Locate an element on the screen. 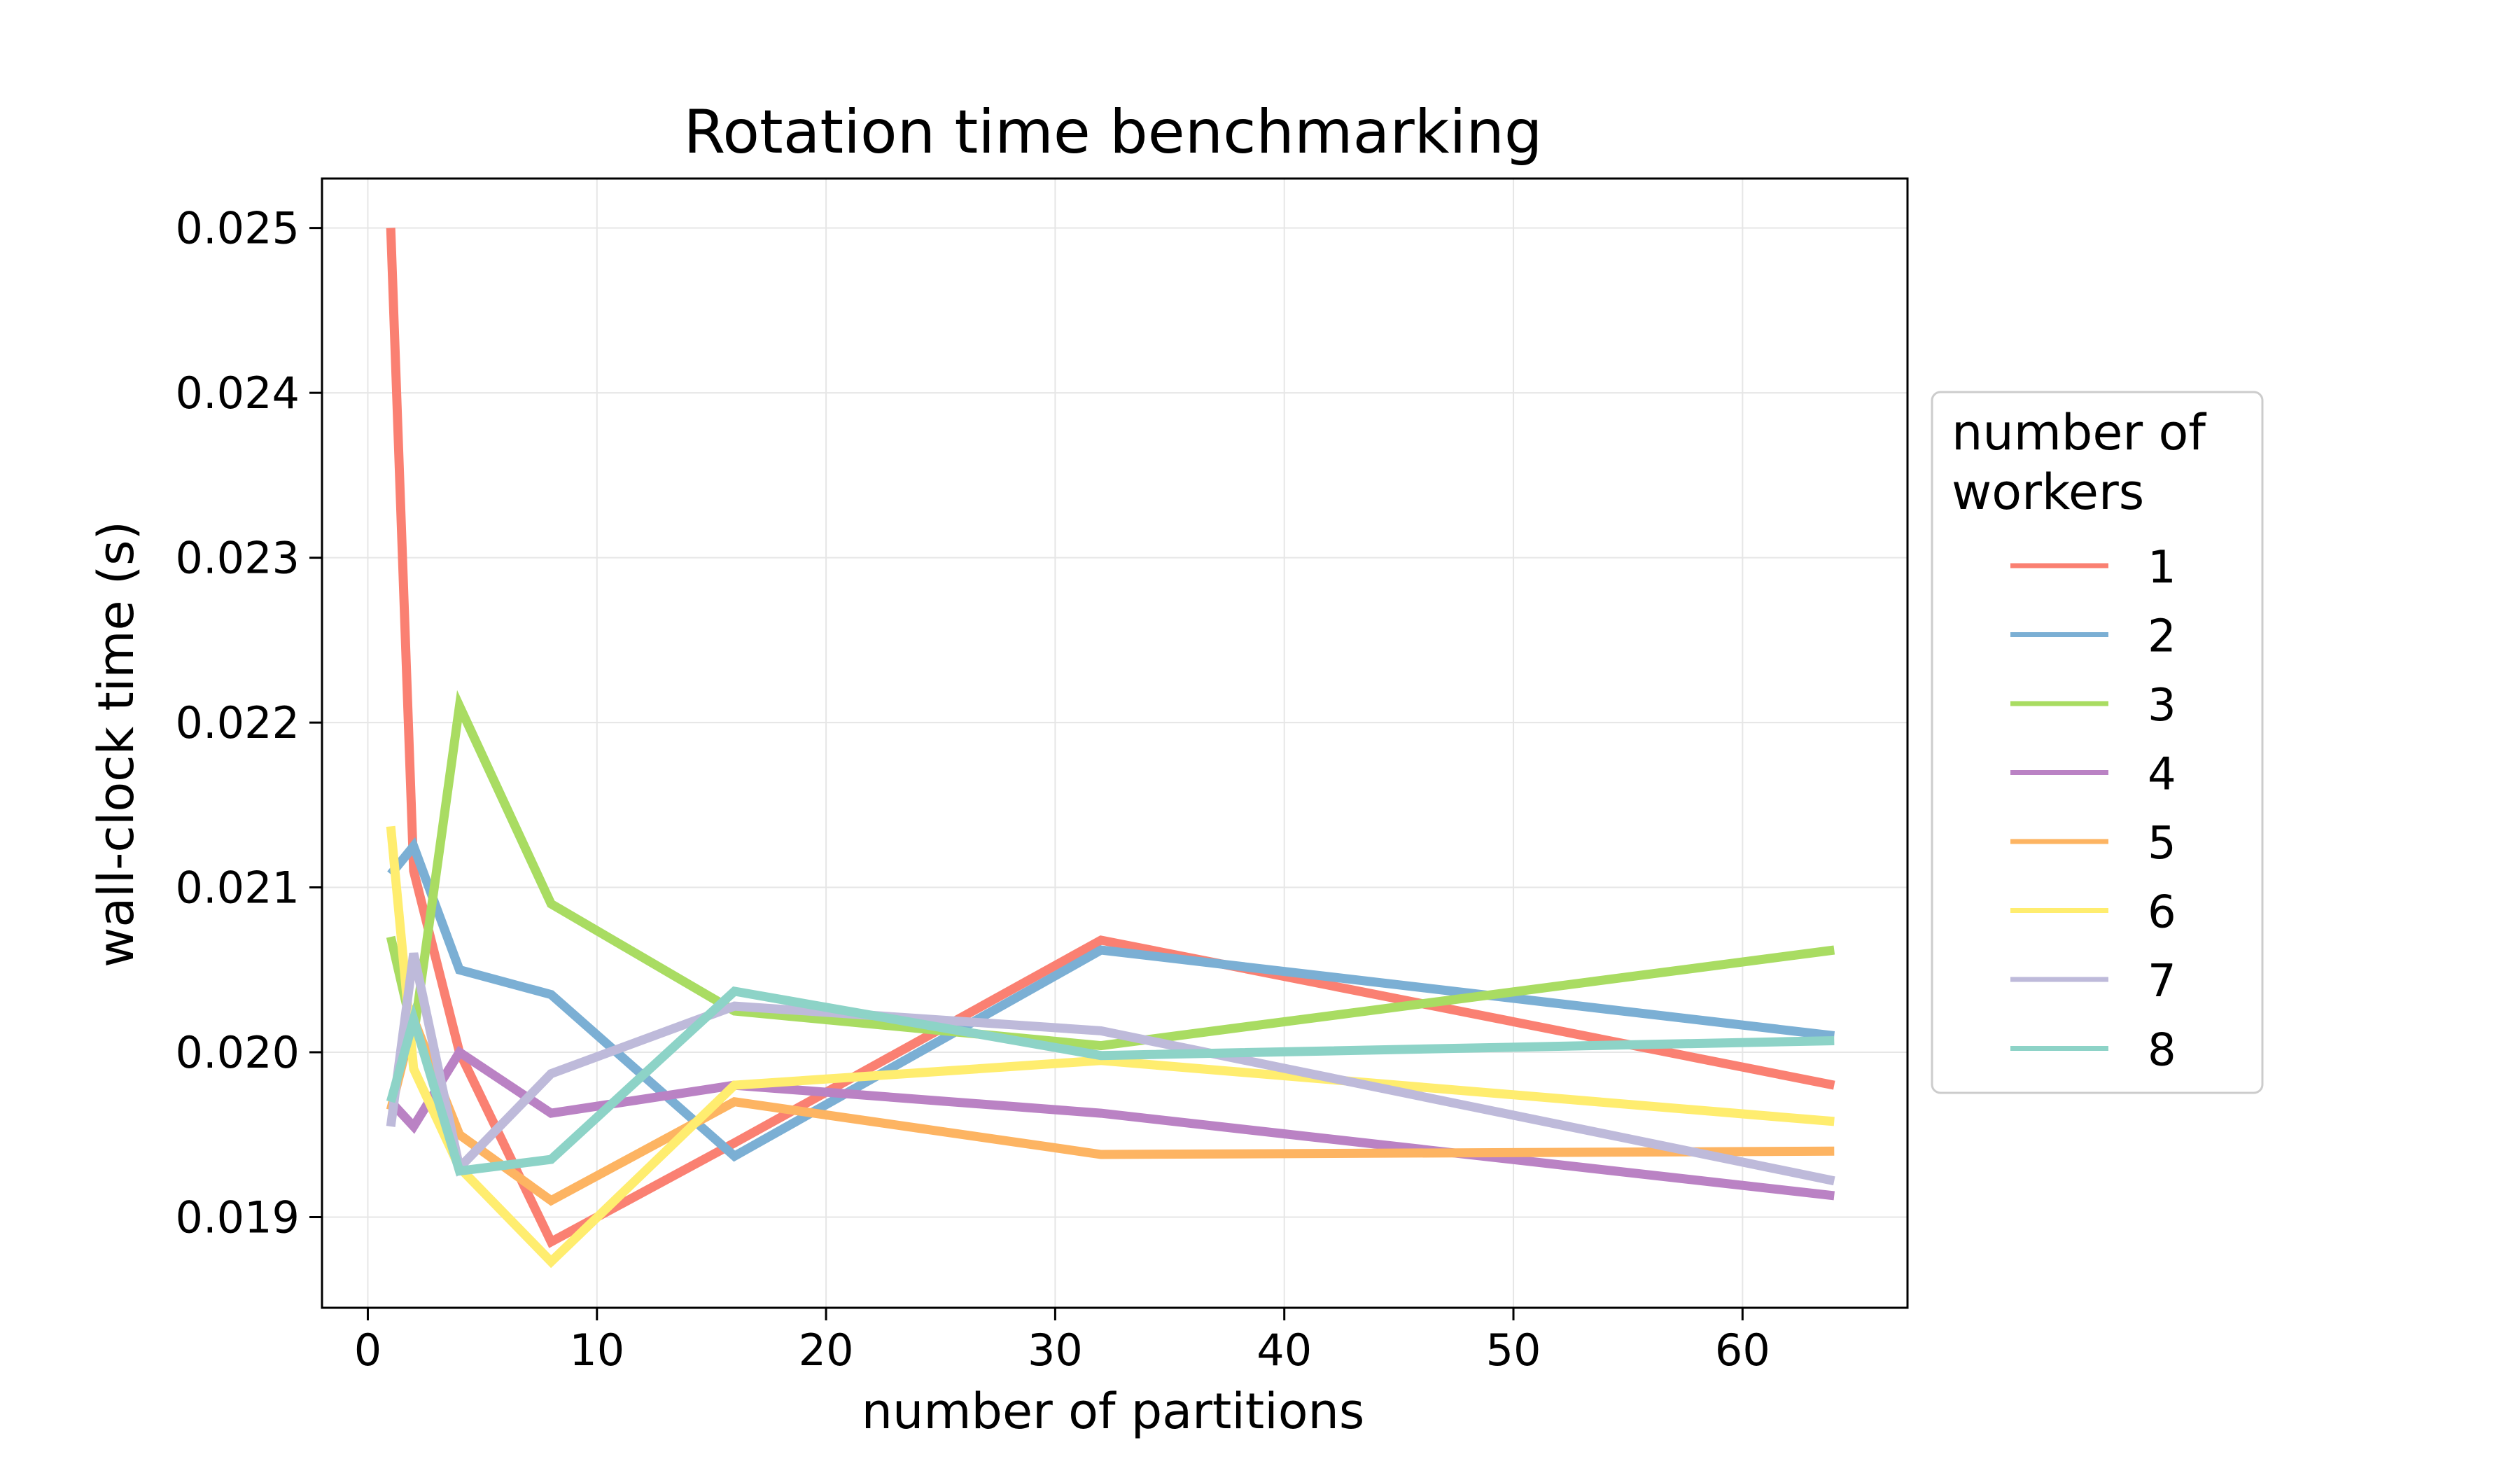 This screenshot has width=2520, height=1473. legend: number of workers 1 2 3 4 5 6 7 8 is located at coordinates (2097, 742).